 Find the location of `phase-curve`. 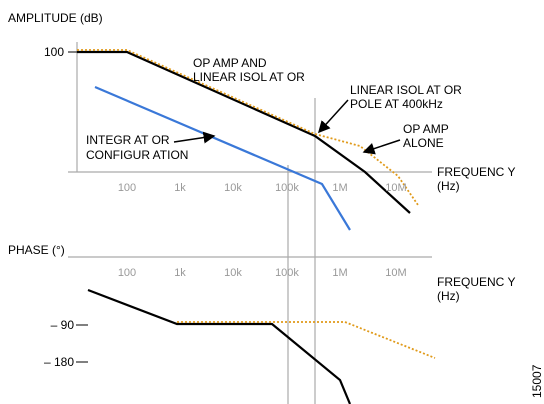

phase-curve is located at coordinates (219, 346).